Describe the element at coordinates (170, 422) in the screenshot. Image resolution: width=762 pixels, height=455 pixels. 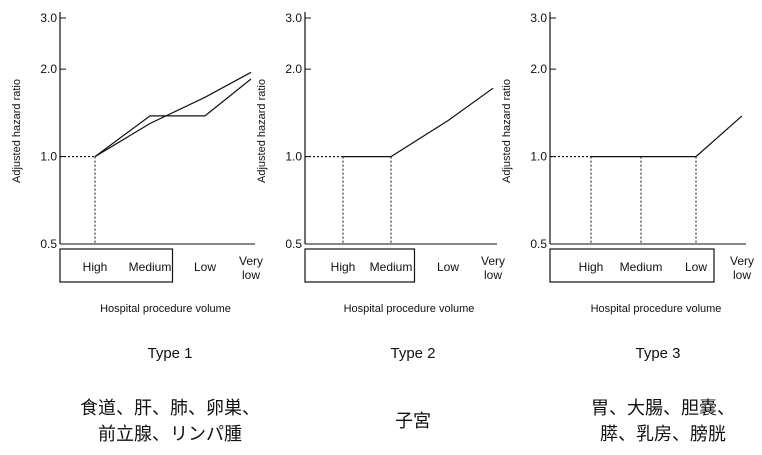
I see `panel-1-cancer-list: 食道、肝、肺、卵巣、 前立腺、リンパ腫` at that location.